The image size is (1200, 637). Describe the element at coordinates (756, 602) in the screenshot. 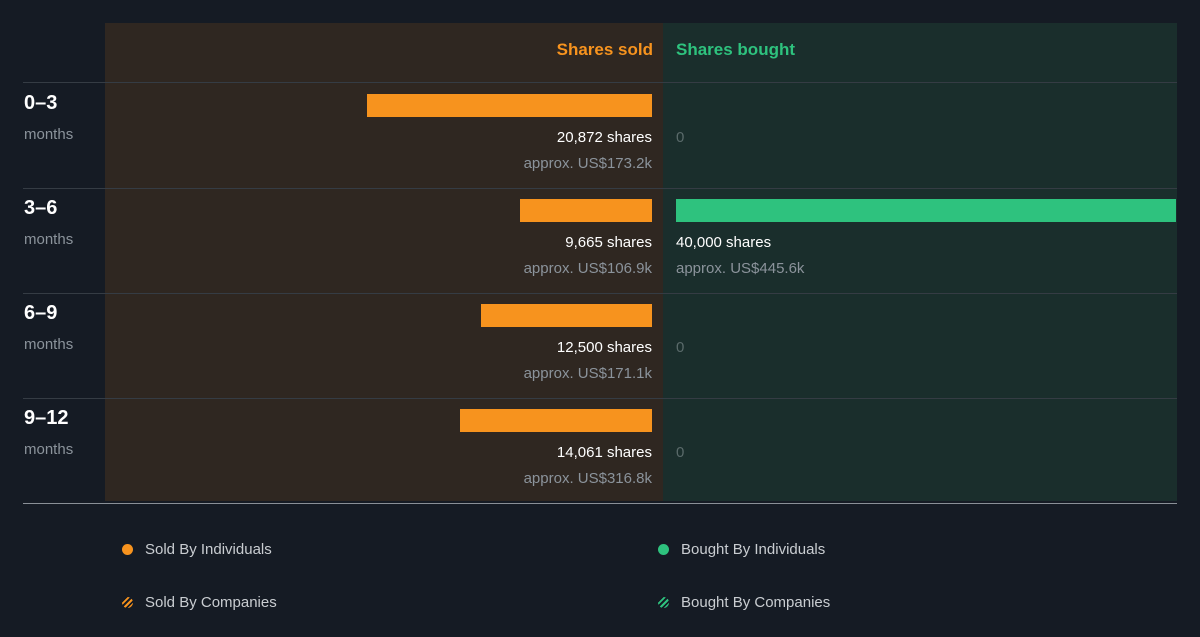

I see `legend-label: Bought By Companies` at that location.